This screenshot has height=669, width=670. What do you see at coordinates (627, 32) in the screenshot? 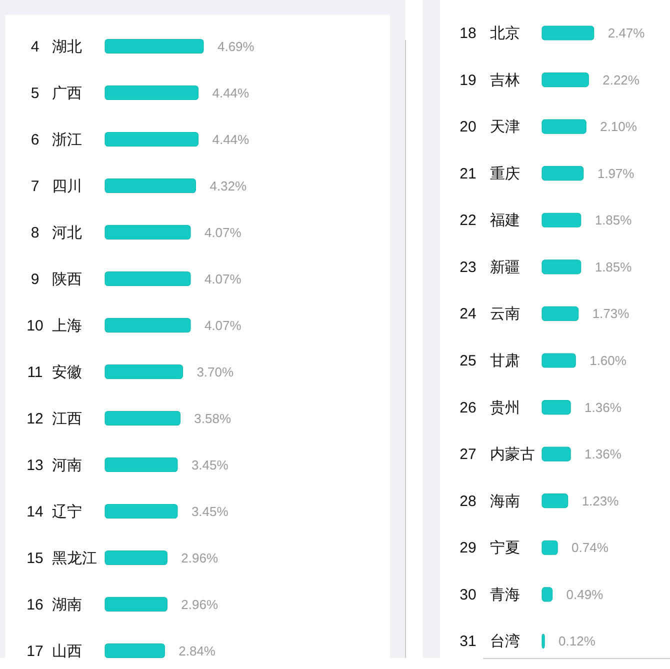
I see `data-label: 2.47%` at bounding box center [627, 32].